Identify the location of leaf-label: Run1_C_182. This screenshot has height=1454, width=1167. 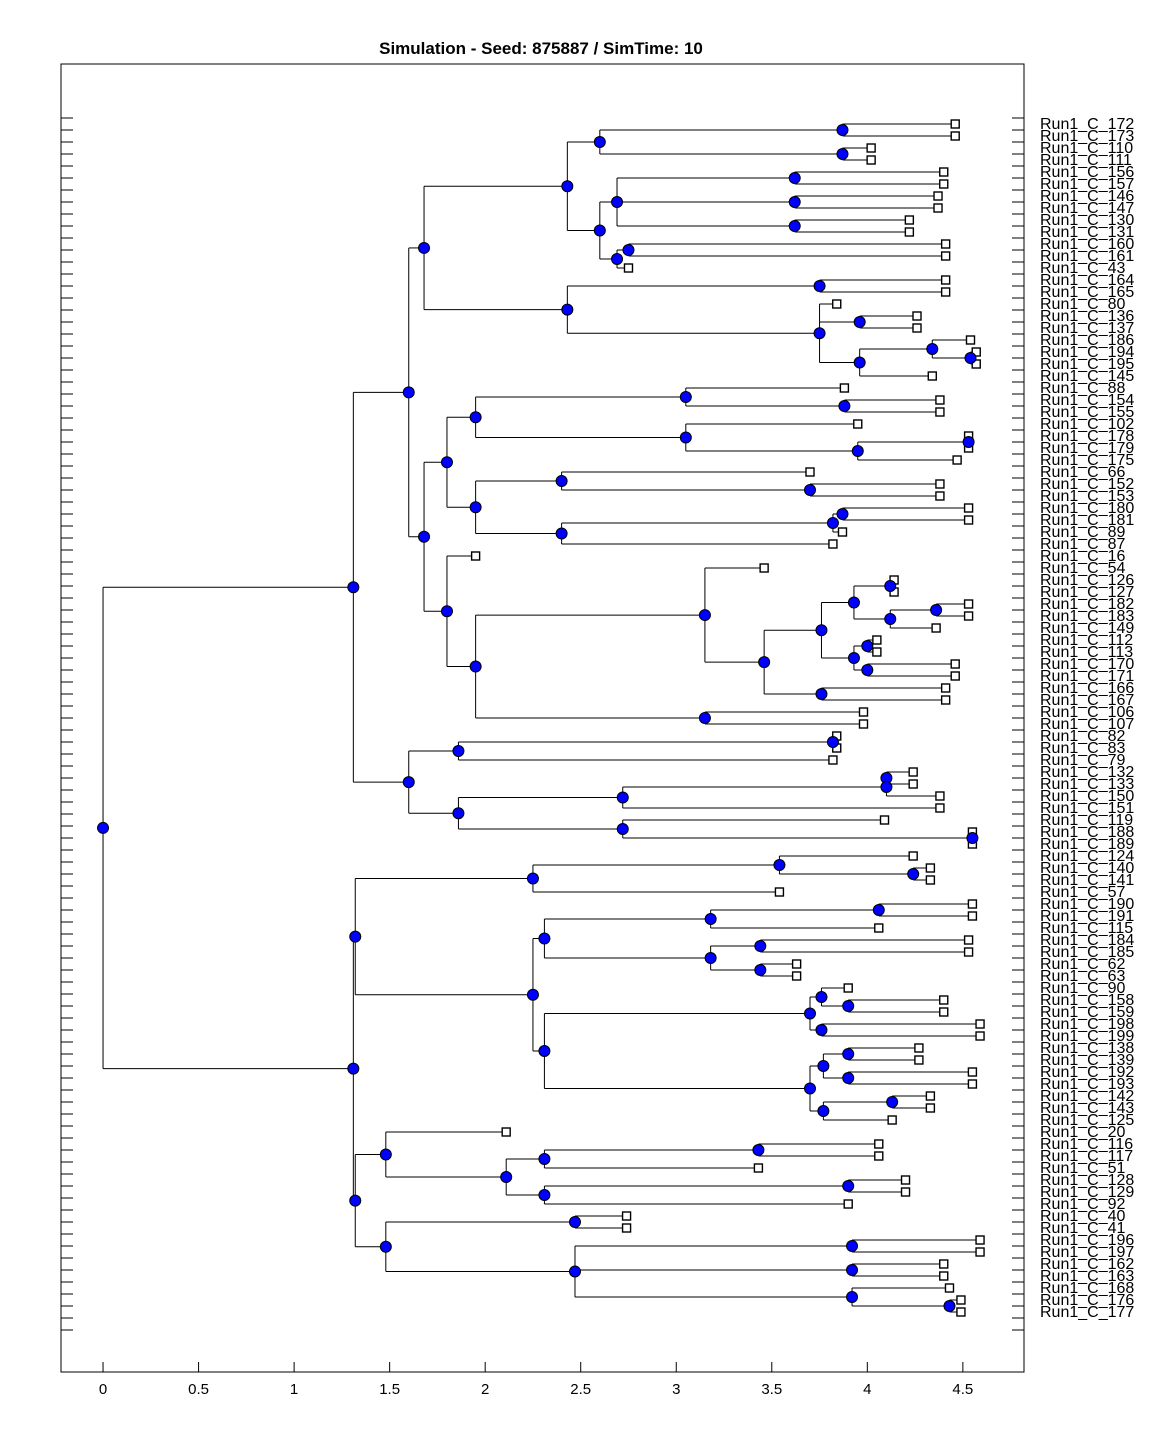
(1087, 604).